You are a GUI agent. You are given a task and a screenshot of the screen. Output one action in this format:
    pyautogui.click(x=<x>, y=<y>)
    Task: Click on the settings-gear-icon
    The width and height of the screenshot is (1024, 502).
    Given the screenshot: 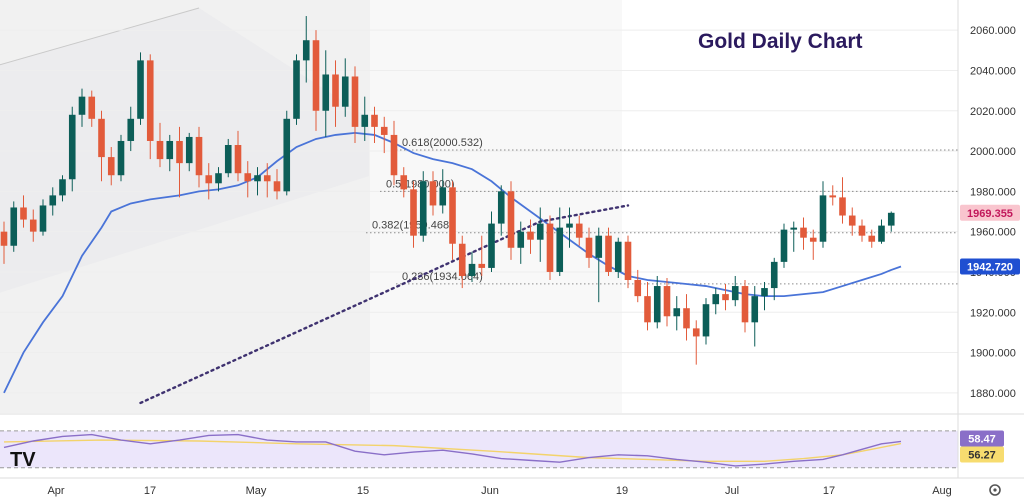 What is the action you would take?
    pyautogui.click(x=995, y=490)
    